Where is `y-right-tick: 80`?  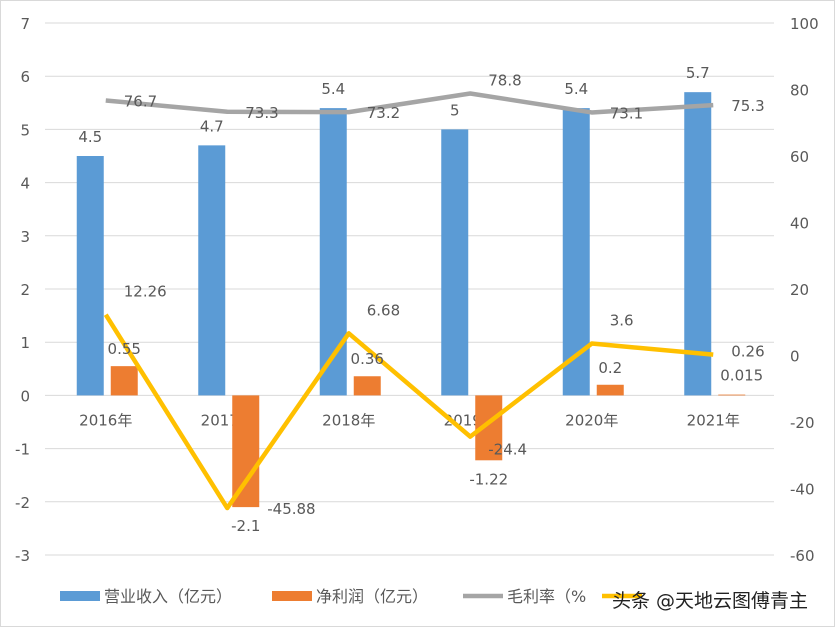 y-right-tick: 80 is located at coordinates (799, 91).